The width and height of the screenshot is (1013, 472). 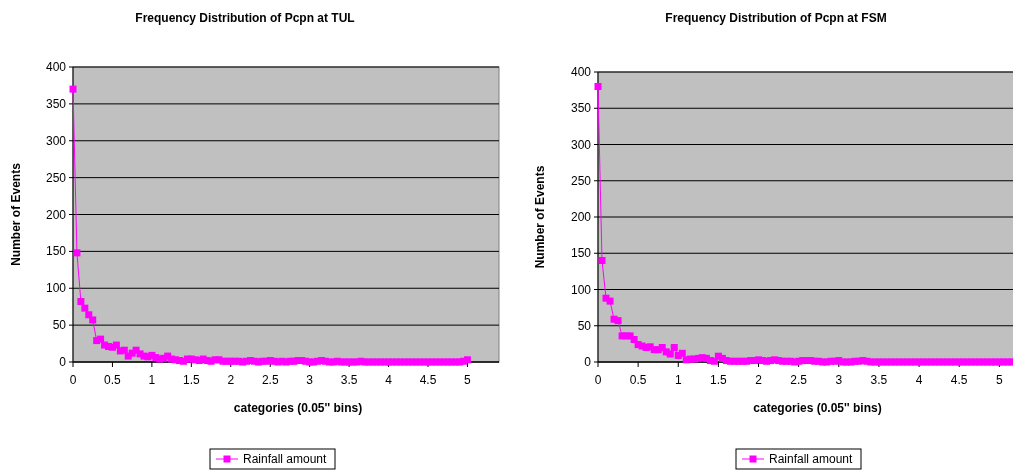 What do you see at coordinates (245, 18) in the screenshot?
I see `chart-title: Frequency Distribution of Pcpn at TUL` at bounding box center [245, 18].